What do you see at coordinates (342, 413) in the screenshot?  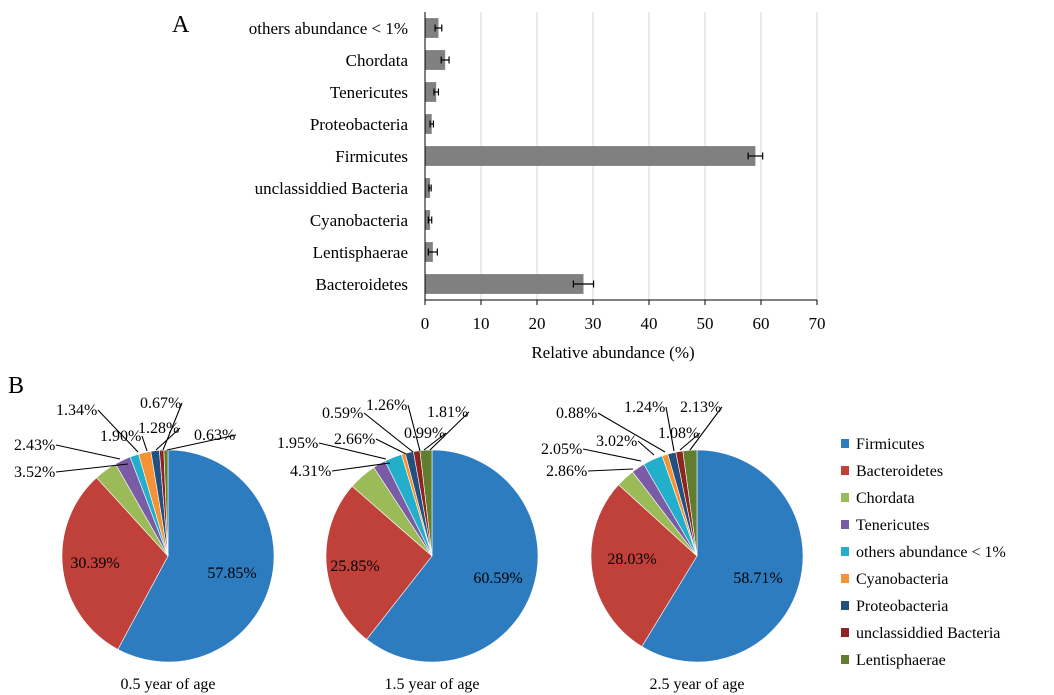 I see `pie-data-label: 0.59%` at bounding box center [342, 413].